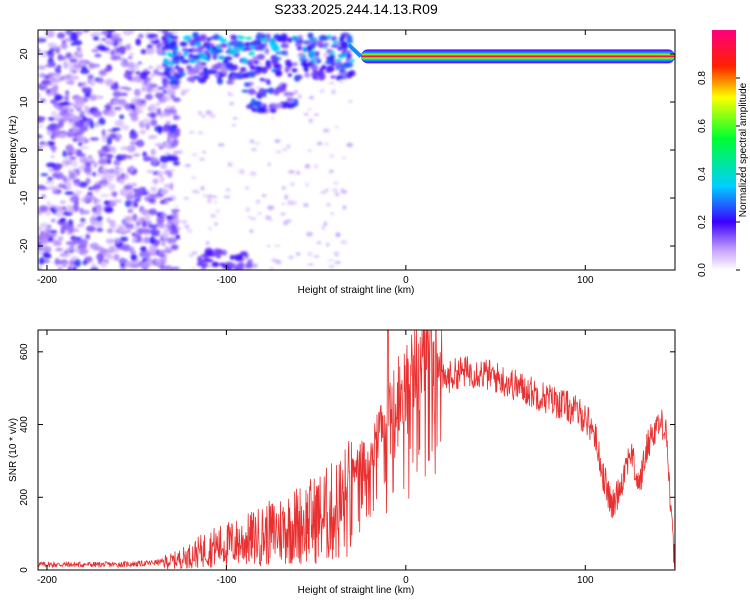 The width and height of the screenshot is (750, 600). I want to click on colorbar-ticks: 0.0 0.2 0.4 0.6 0.8, so click(718, 174).